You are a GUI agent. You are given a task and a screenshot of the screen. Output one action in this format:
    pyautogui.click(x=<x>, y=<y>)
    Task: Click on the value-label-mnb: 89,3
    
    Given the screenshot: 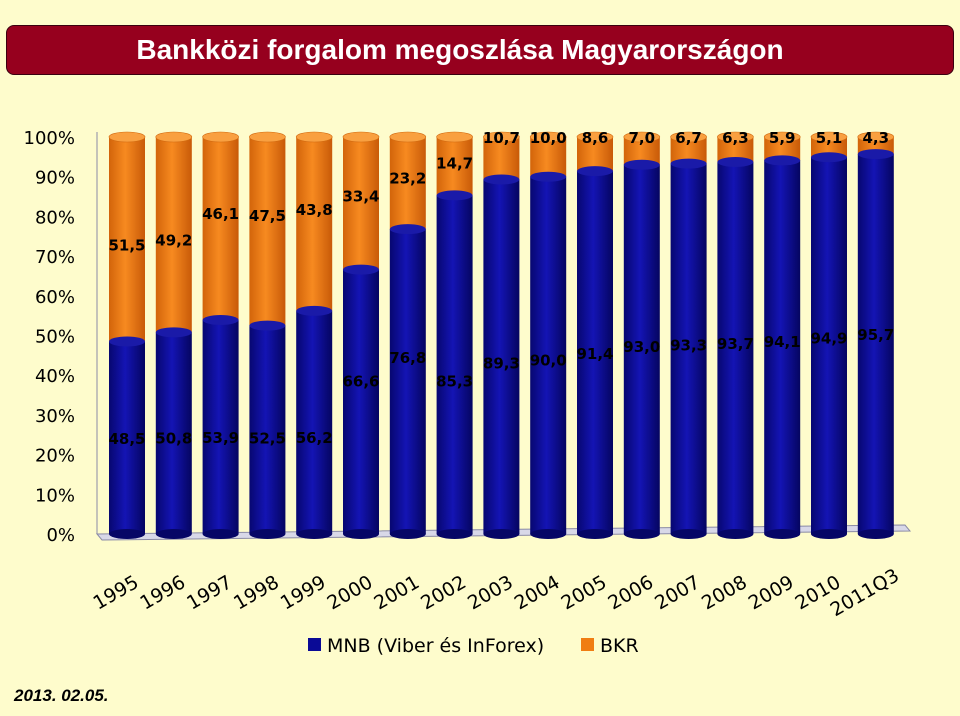 What is the action you would take?
    pyautogui.click(x=501, y=364)
    